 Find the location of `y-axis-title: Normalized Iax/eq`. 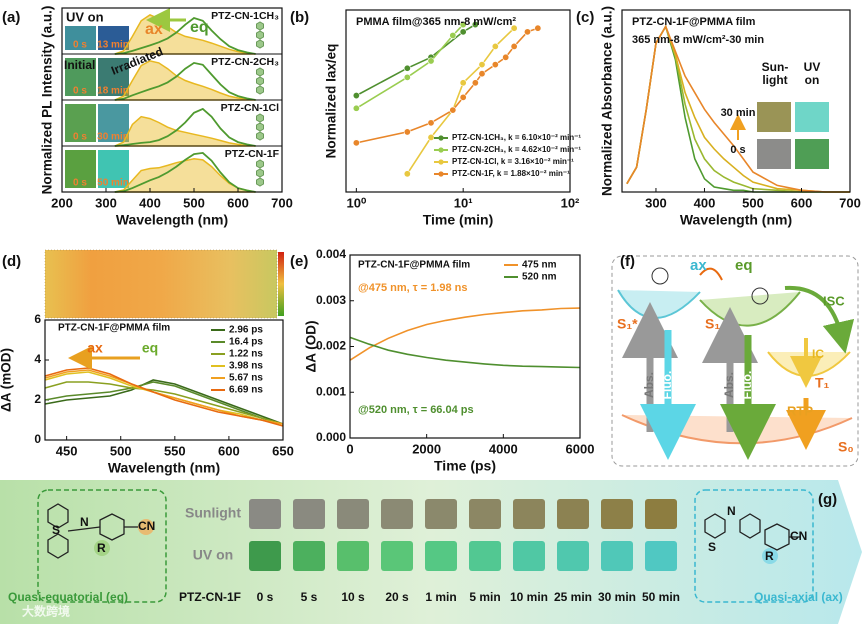

y-axis-title: Normalized Iax/eq is located at coordinates (331, 101).